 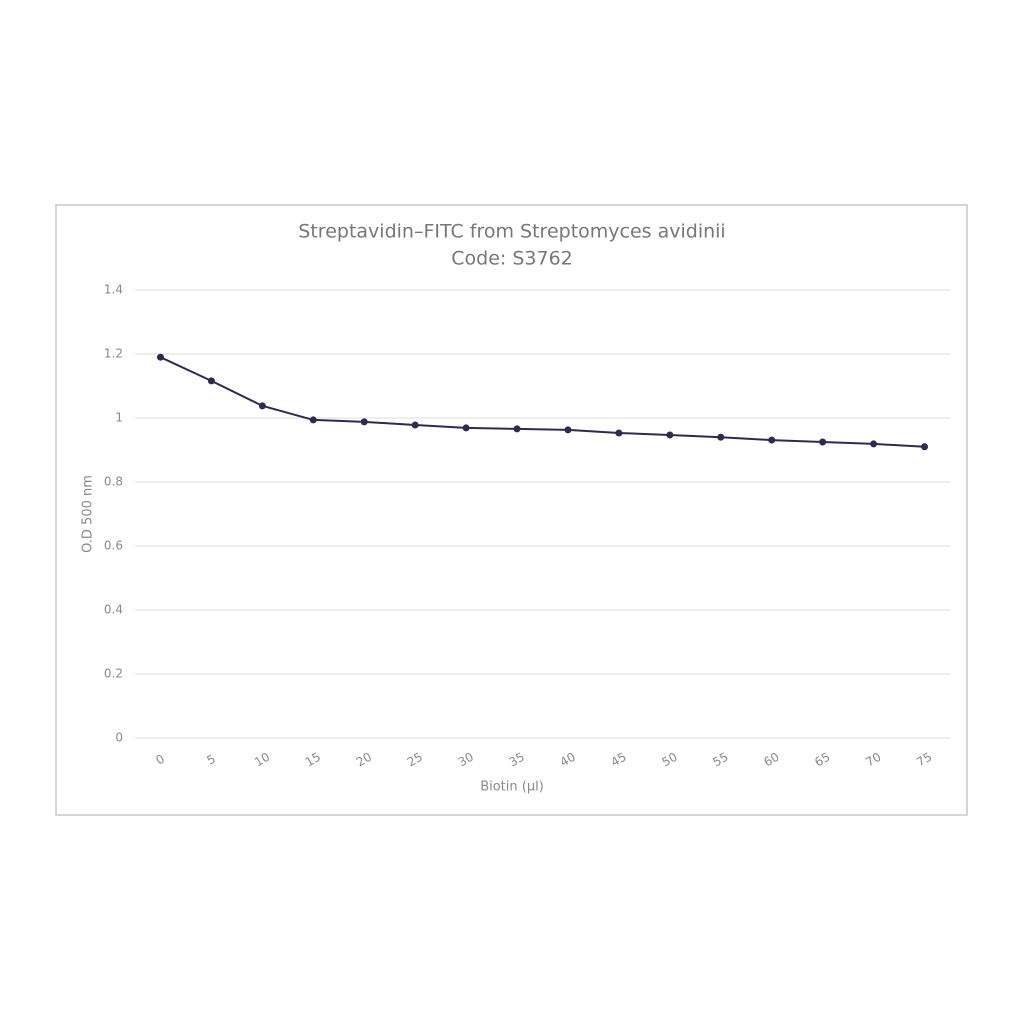 What do you see at coordinates (113, 354) in the screenshot?
I see `y-tick-label: 1.2` at bounding box center [113, 354].